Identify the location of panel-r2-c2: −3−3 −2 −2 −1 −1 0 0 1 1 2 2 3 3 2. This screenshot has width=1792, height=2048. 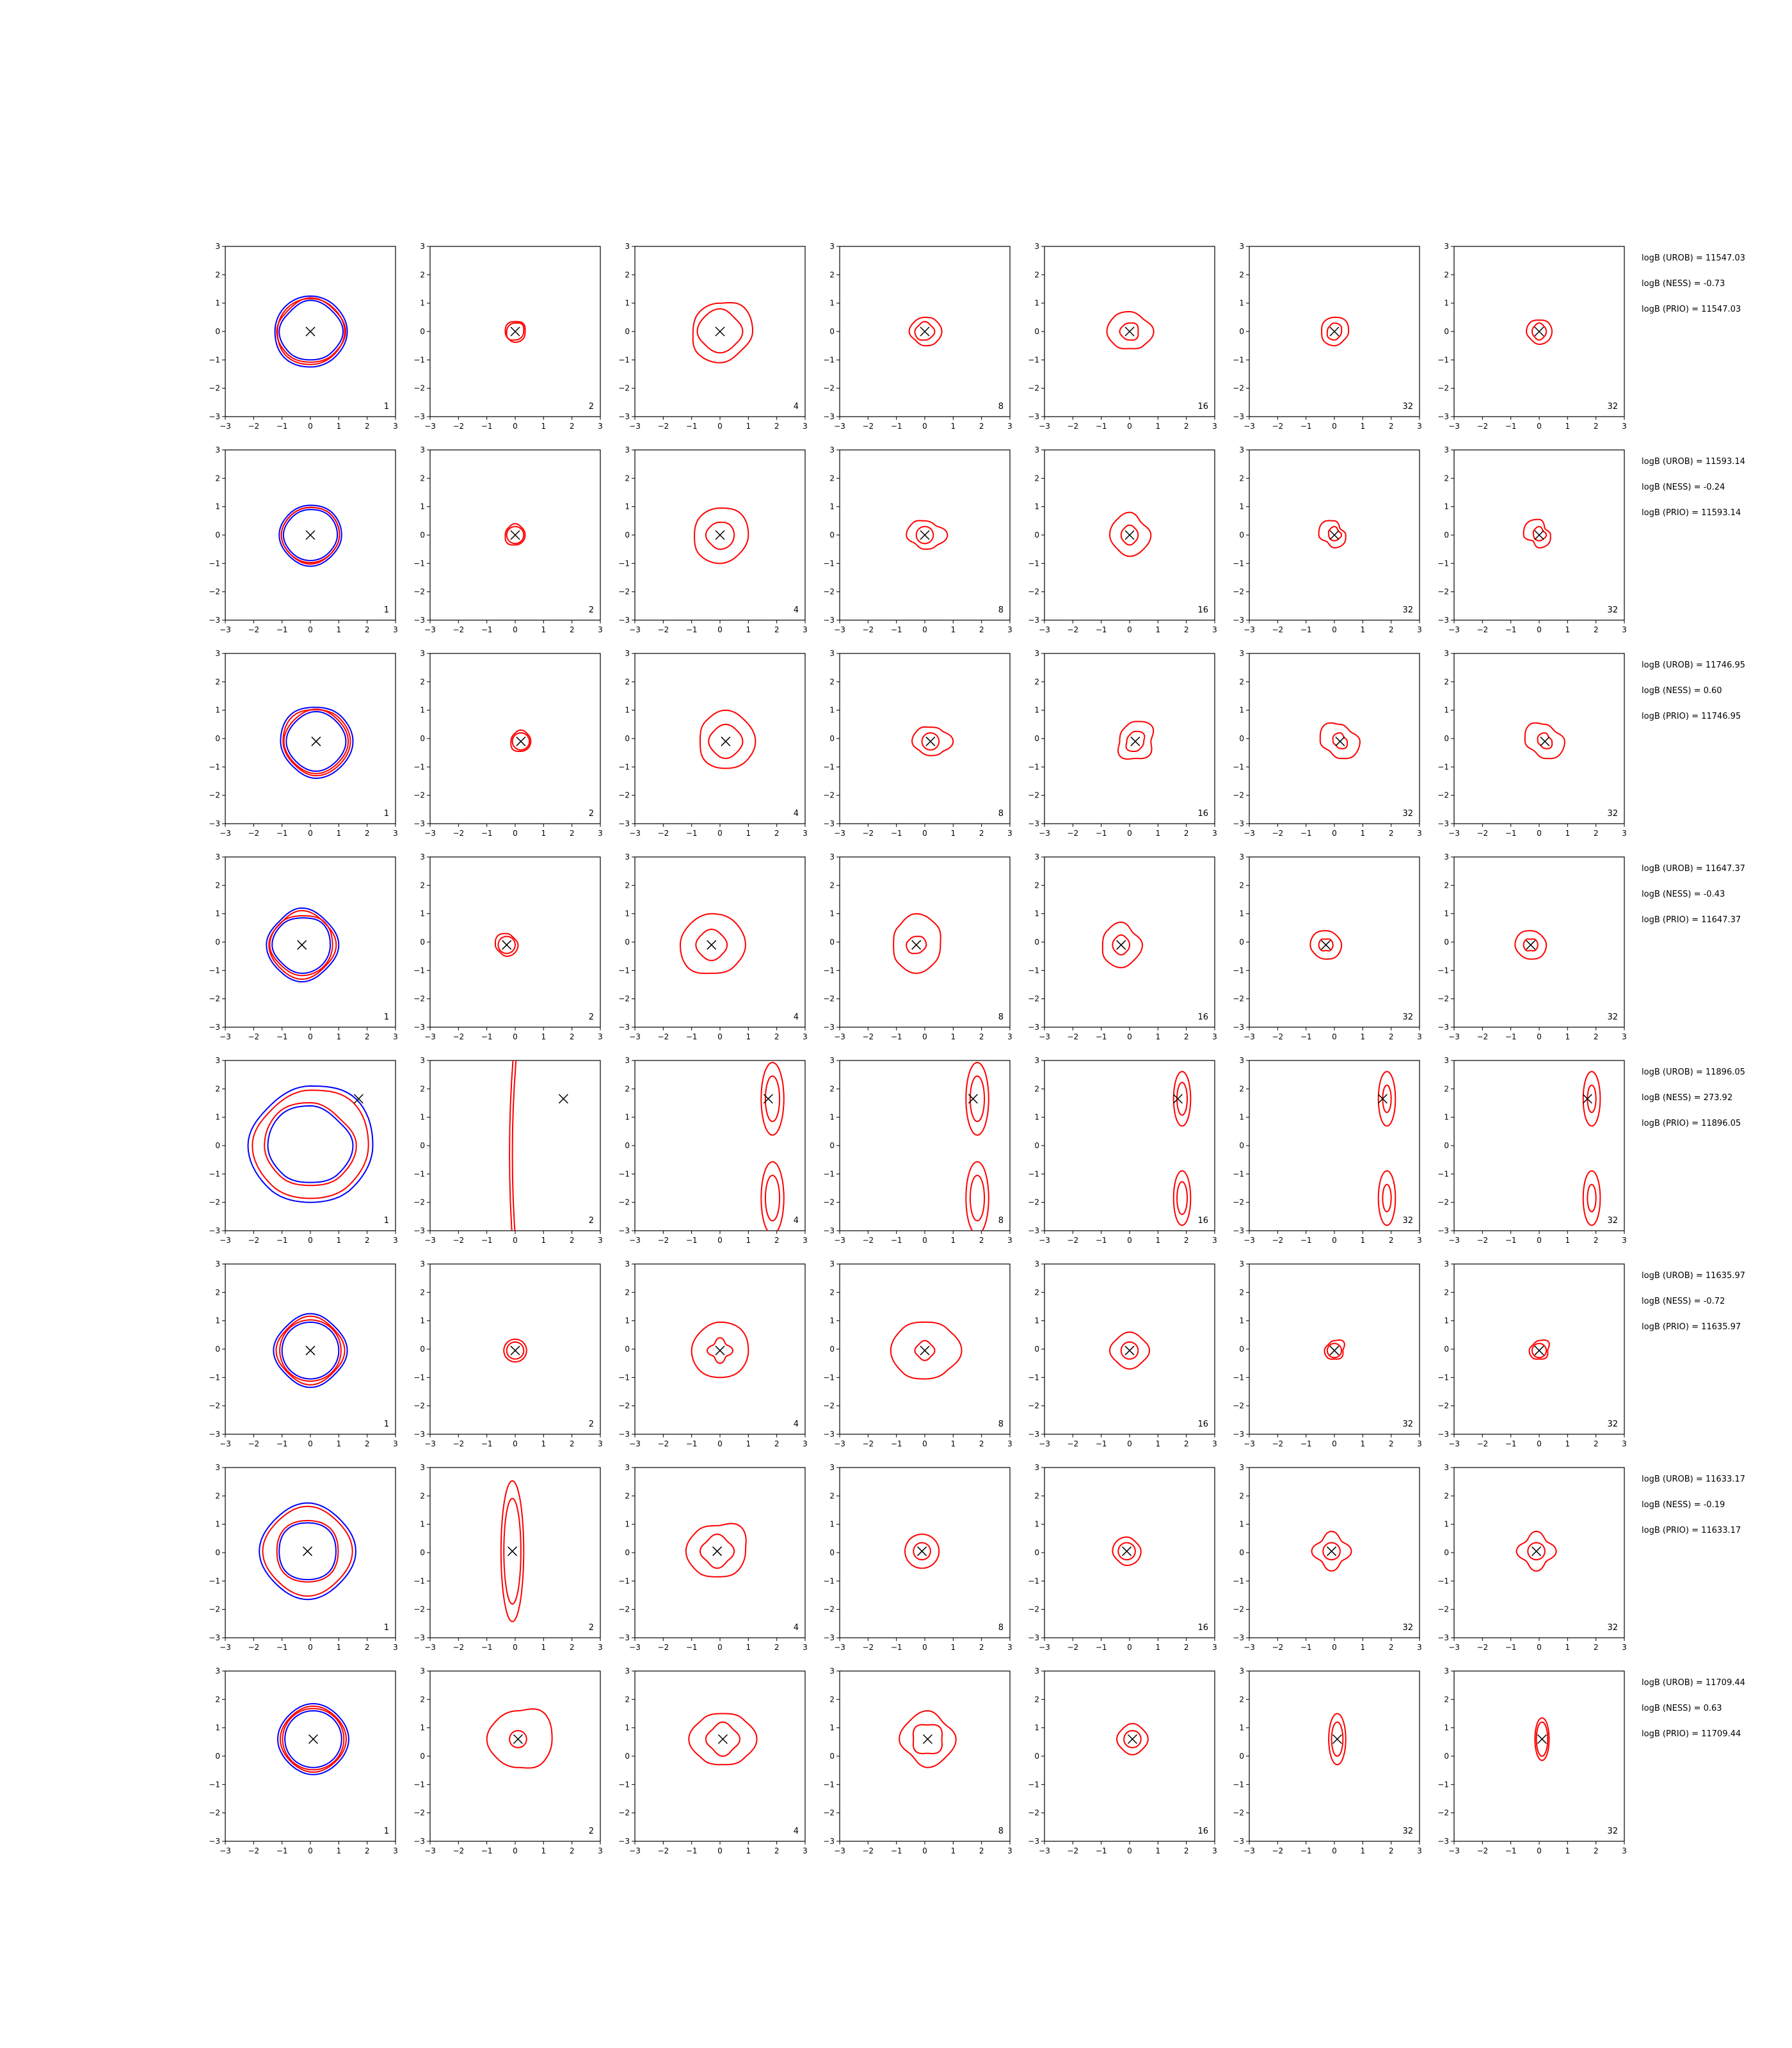
(508, 539).